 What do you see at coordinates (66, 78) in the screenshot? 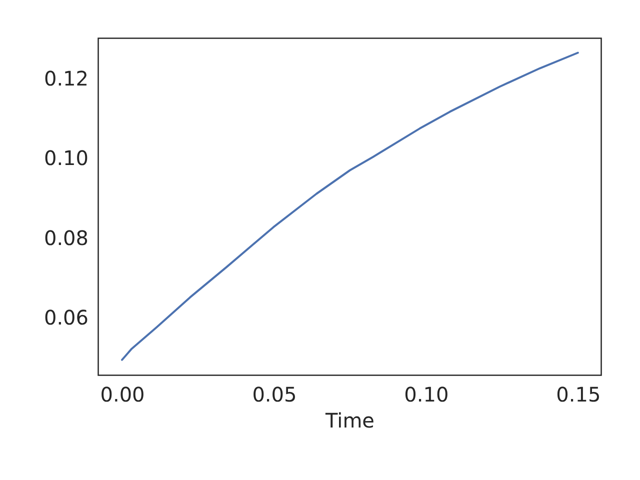
I see `y-tick-label: 0.12` at bounding box center [66, 78].